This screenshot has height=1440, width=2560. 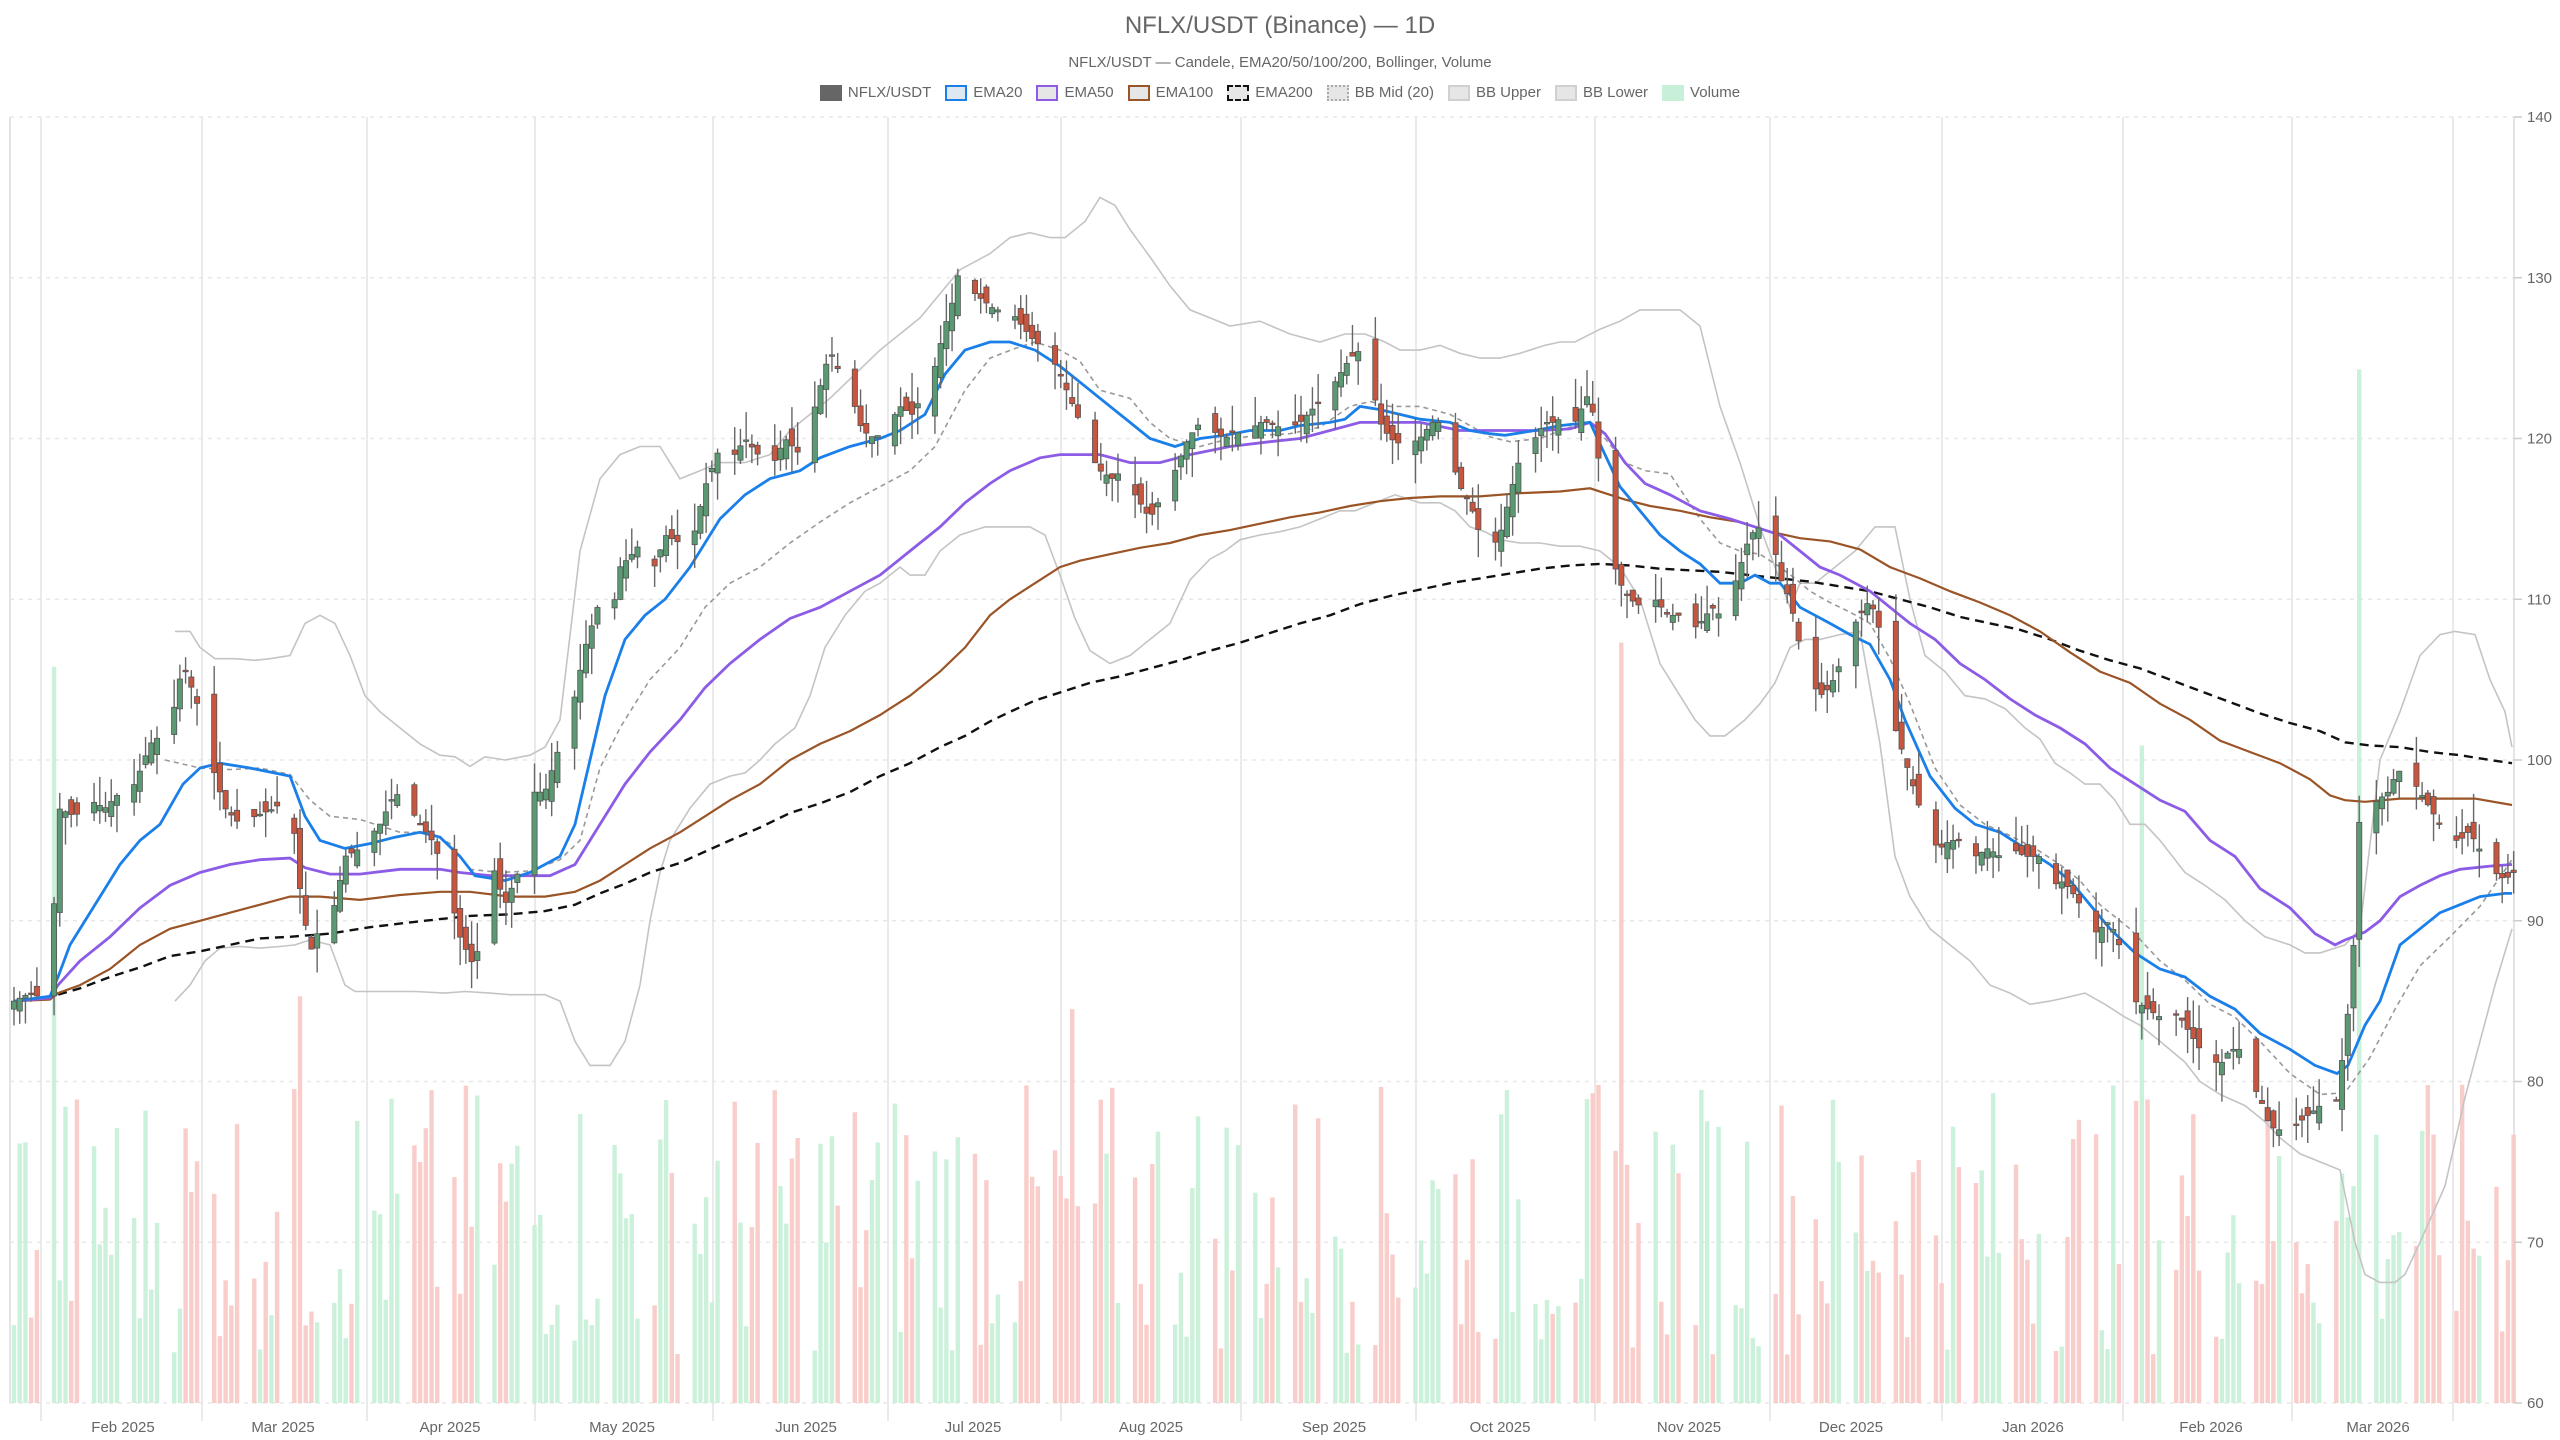 I want to click on legend-item-bb-upper: BB Upper, so click(x=1494, y=92).